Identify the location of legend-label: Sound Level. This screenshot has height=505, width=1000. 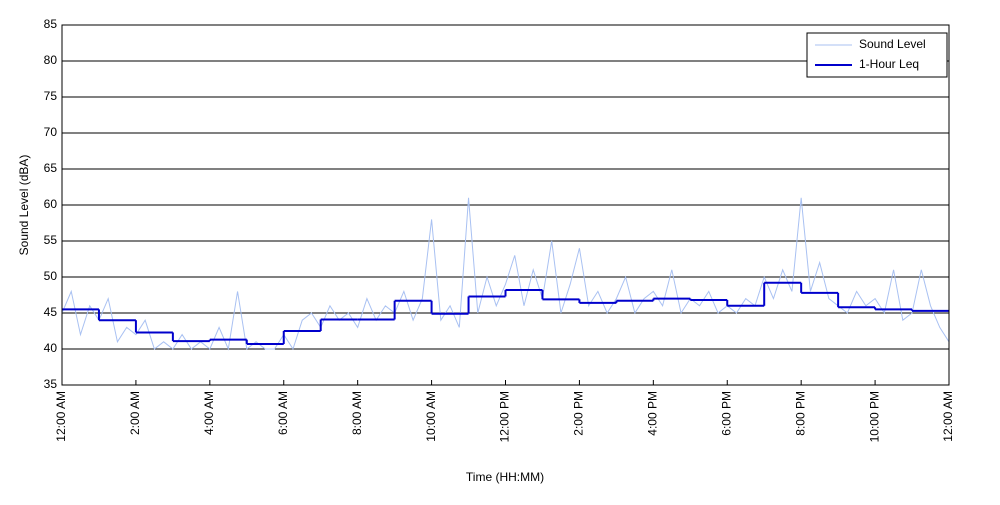
(892, 44).